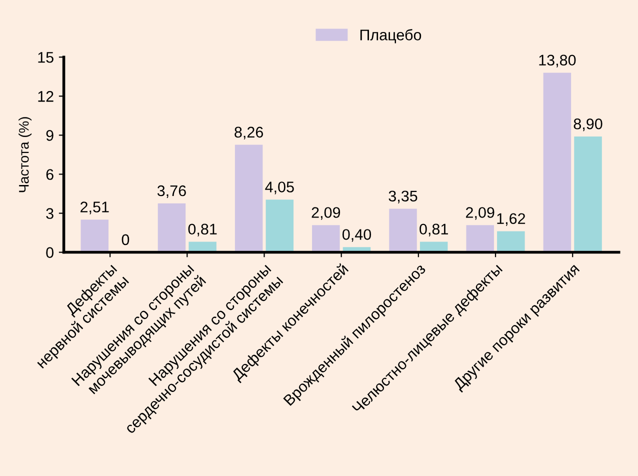 This screenshot has height=476, width=638. Describe the element at coordinates (249, 133) in the screenshot. I see `data-label: 8,26` at that location.